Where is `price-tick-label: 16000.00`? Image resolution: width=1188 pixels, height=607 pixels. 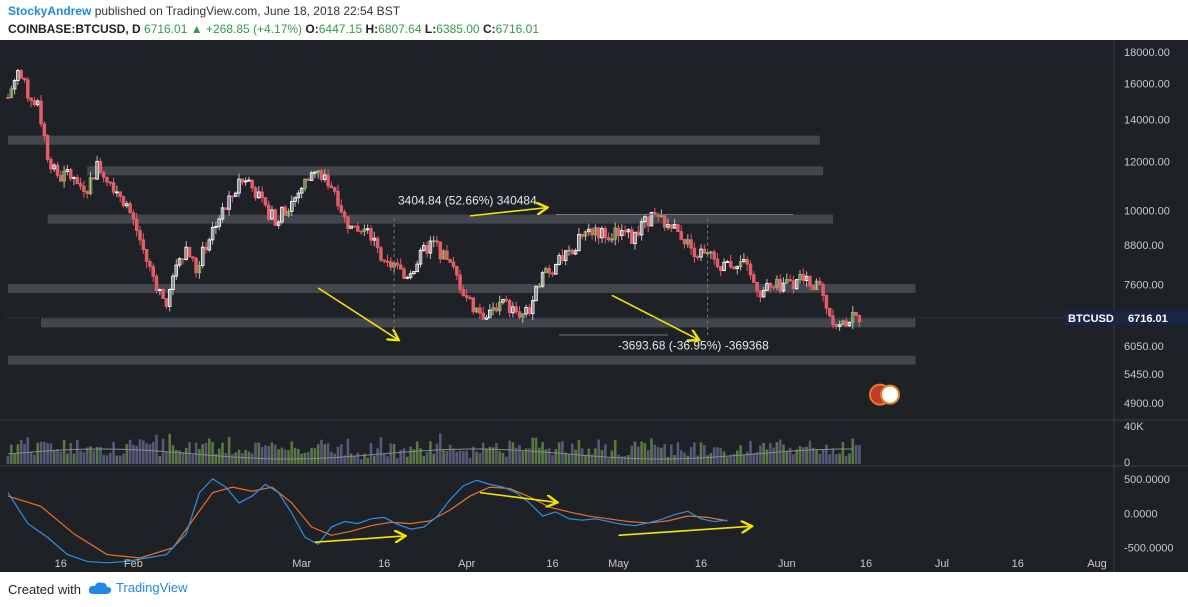
price-tick-label: 16000.00 is located at coordinates (1147, 85).